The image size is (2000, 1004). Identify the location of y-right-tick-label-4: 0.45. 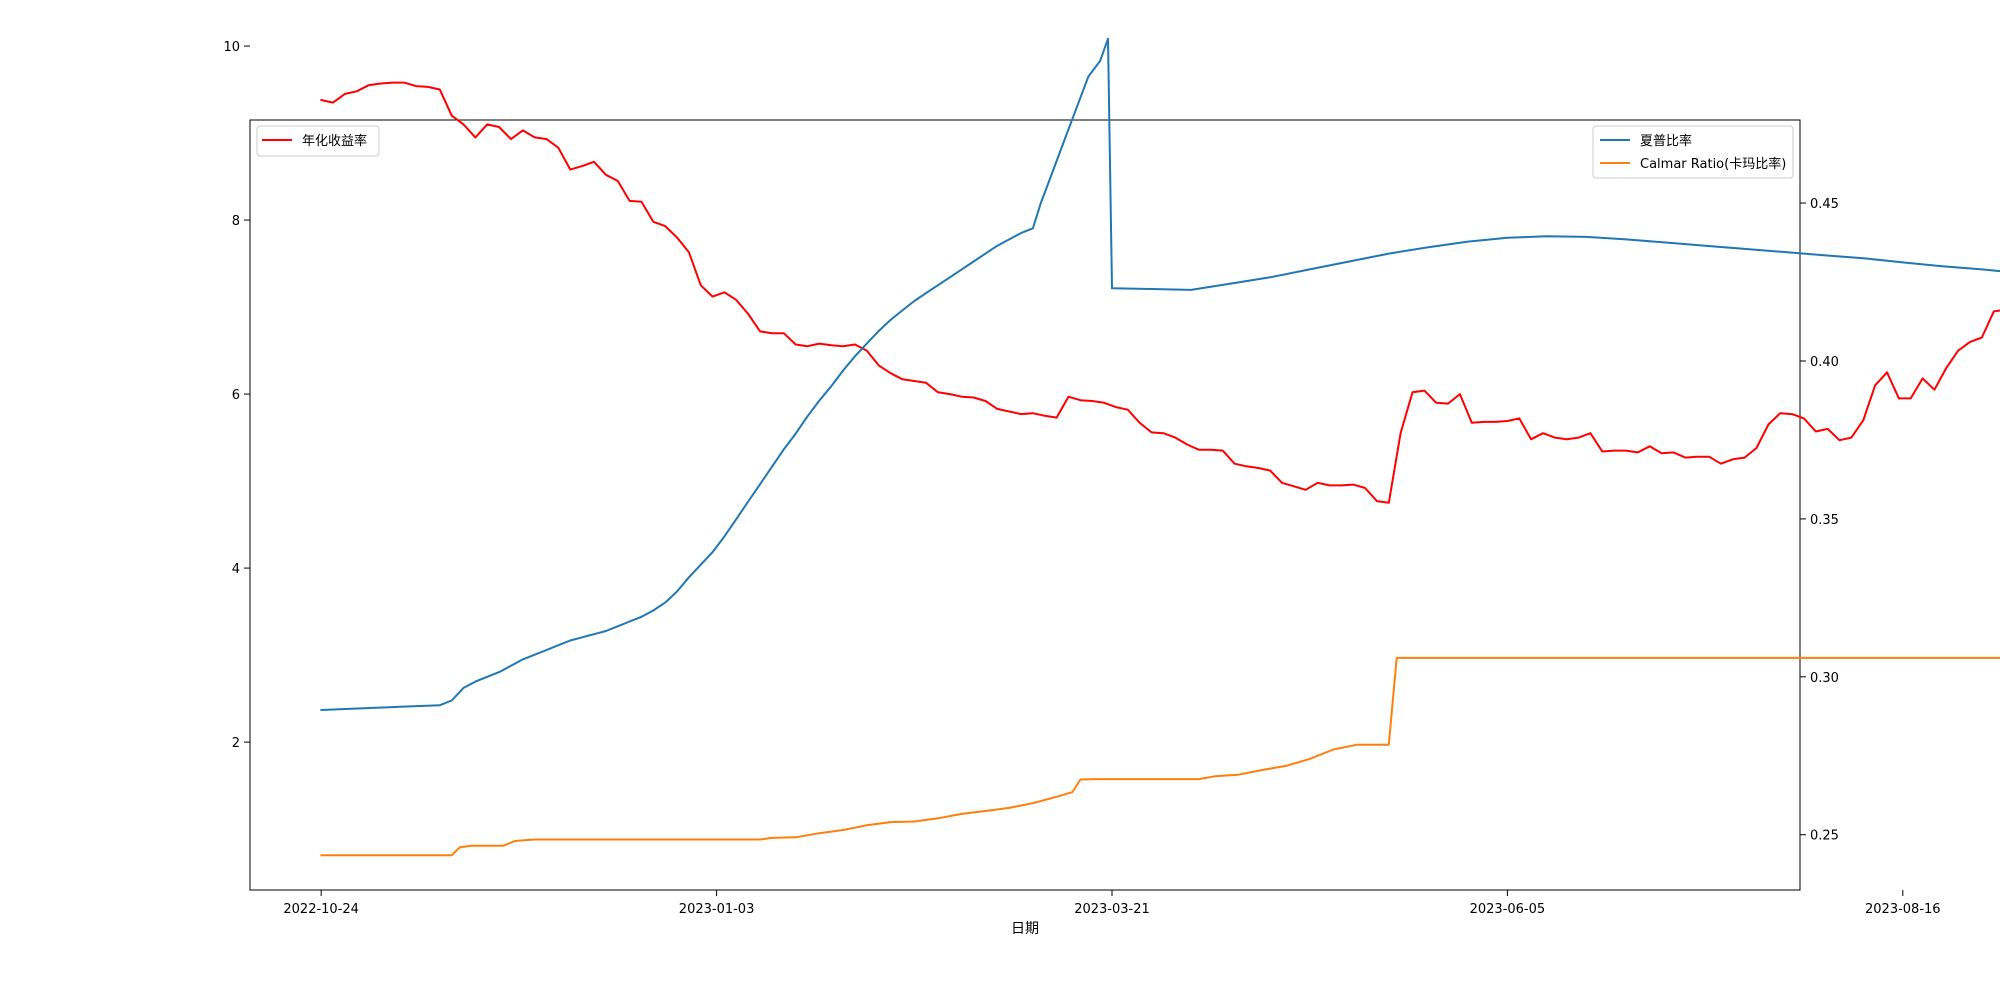
(1824, 204).